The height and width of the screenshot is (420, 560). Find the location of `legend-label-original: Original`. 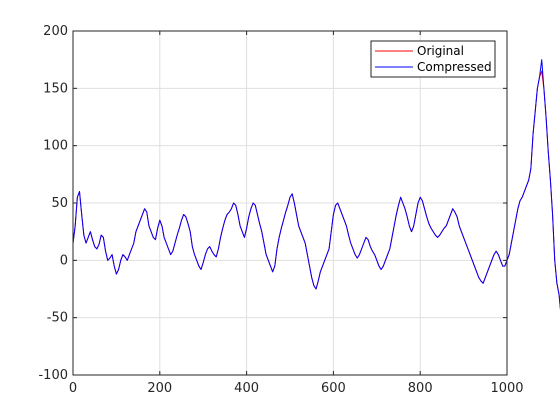

legend-label-original: Original is located at coordinates (440, 51).